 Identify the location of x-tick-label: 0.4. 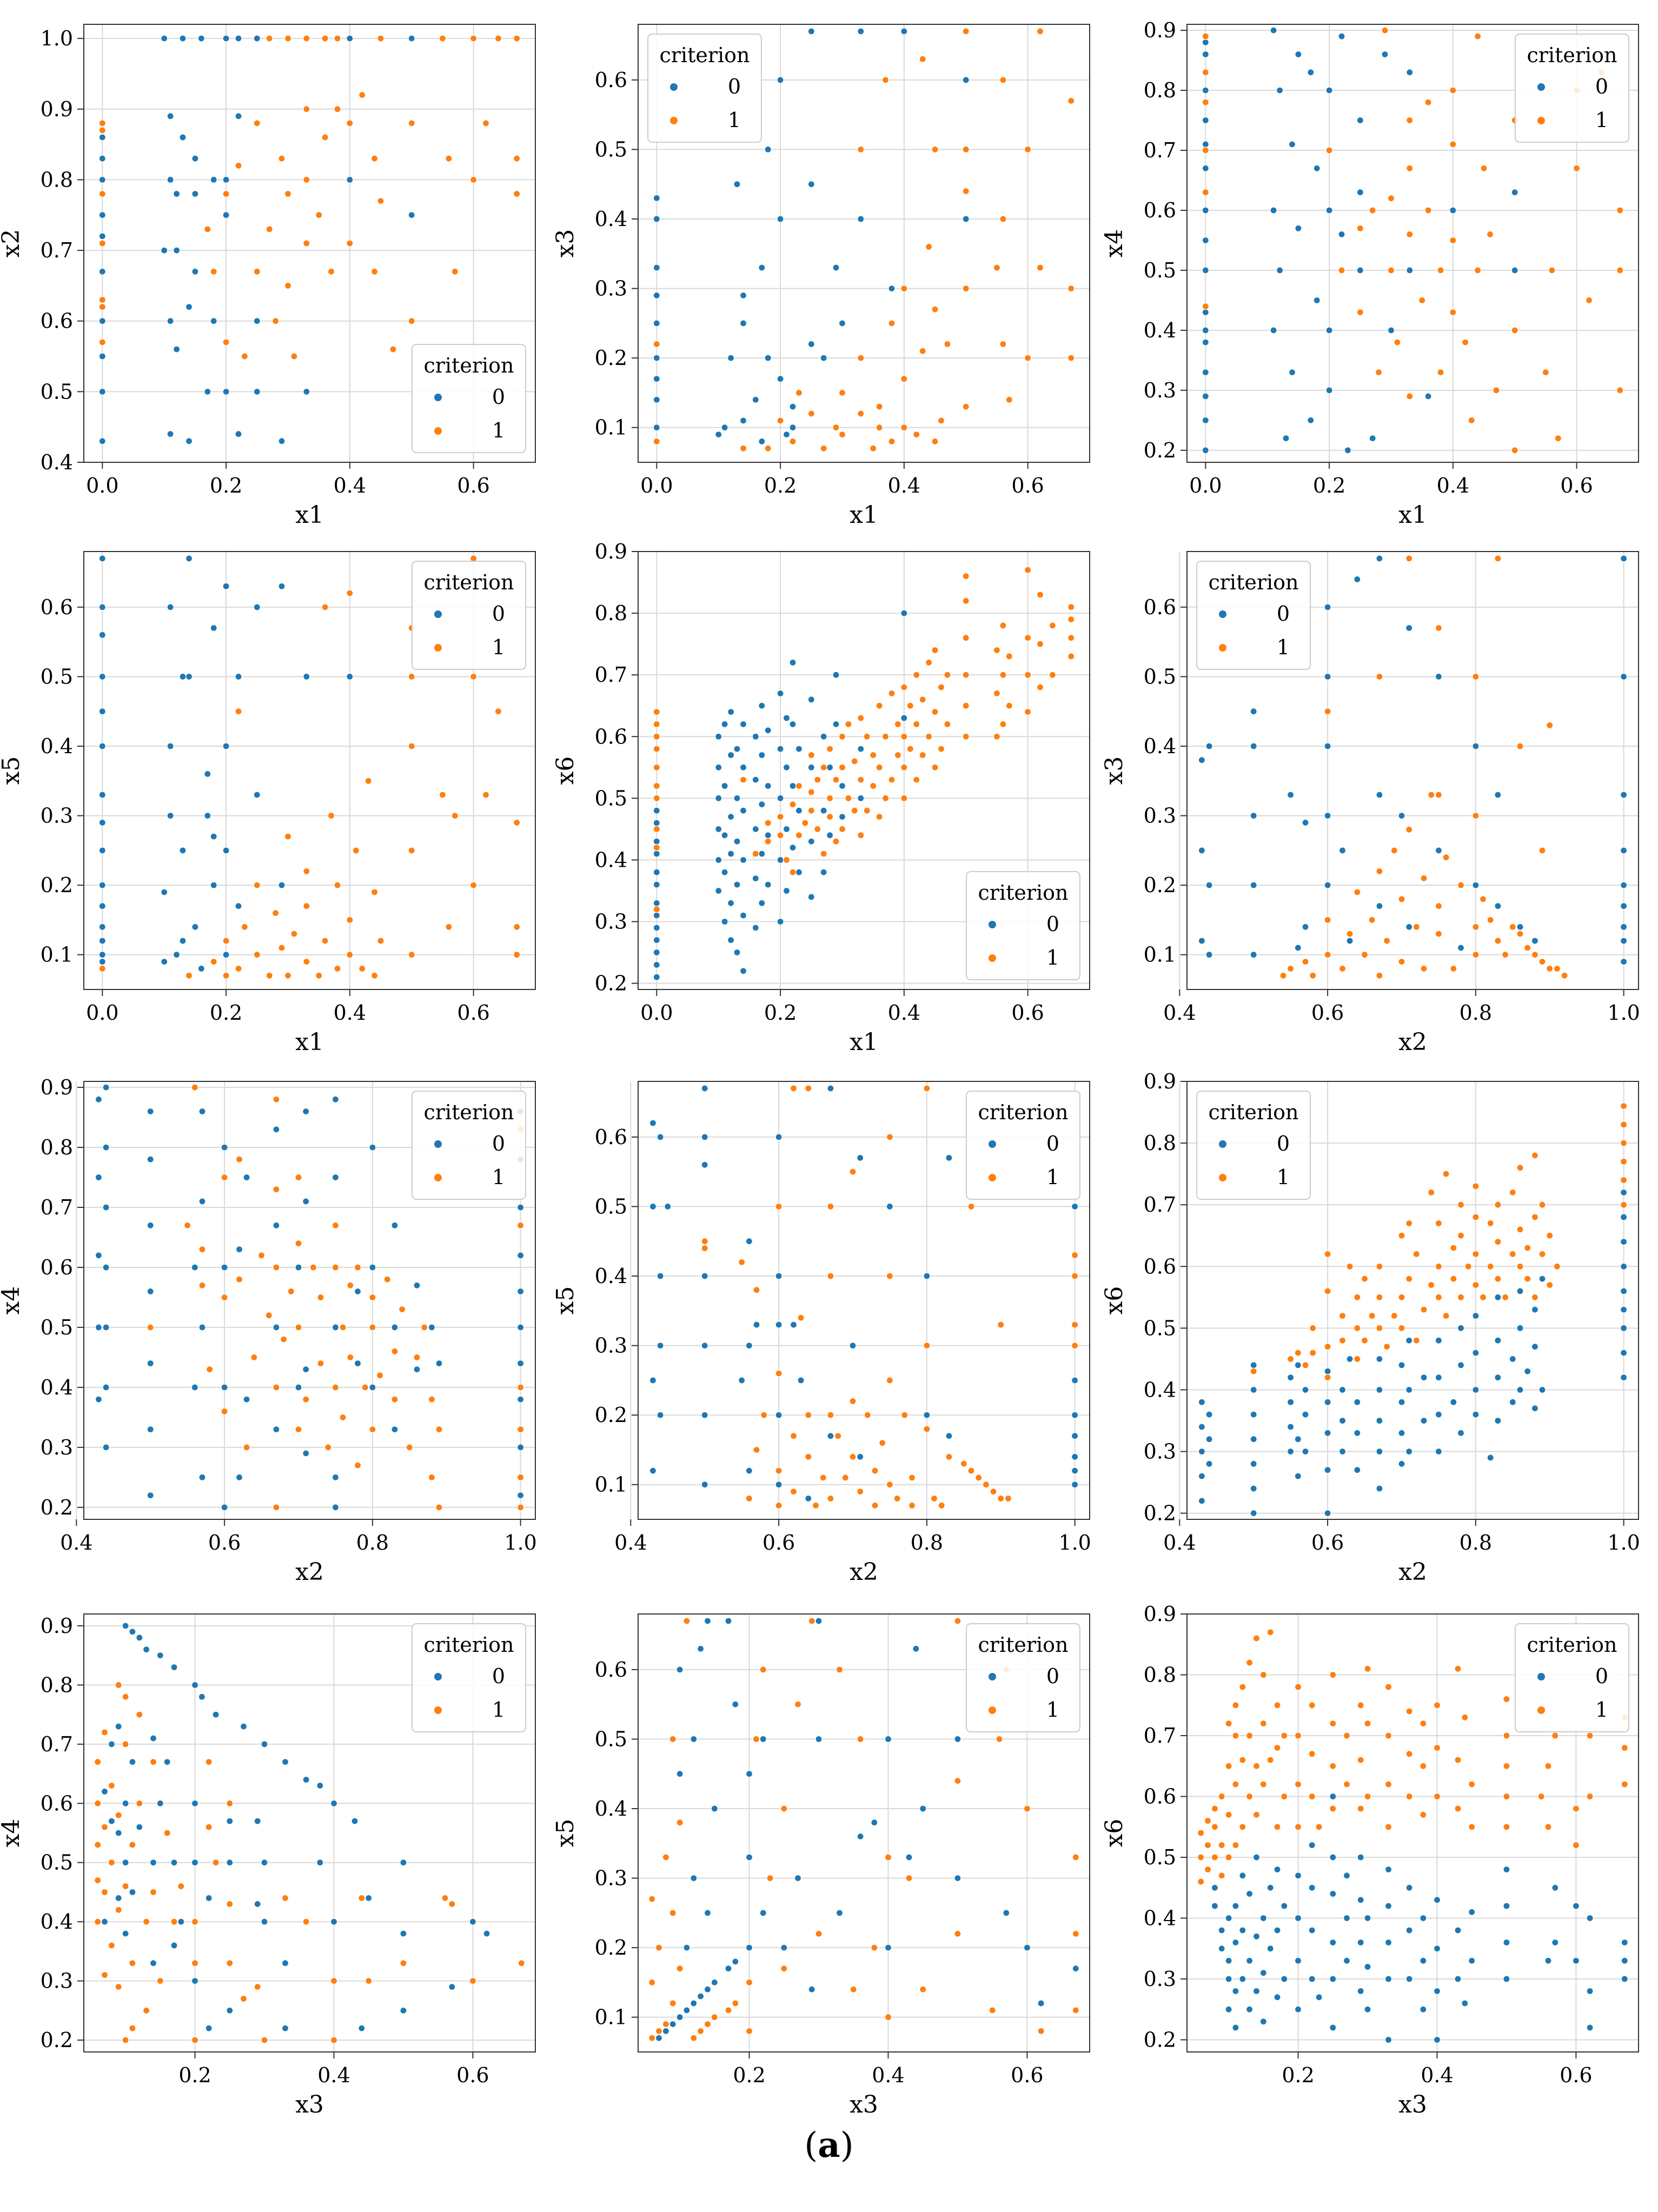
(1180, 1543).